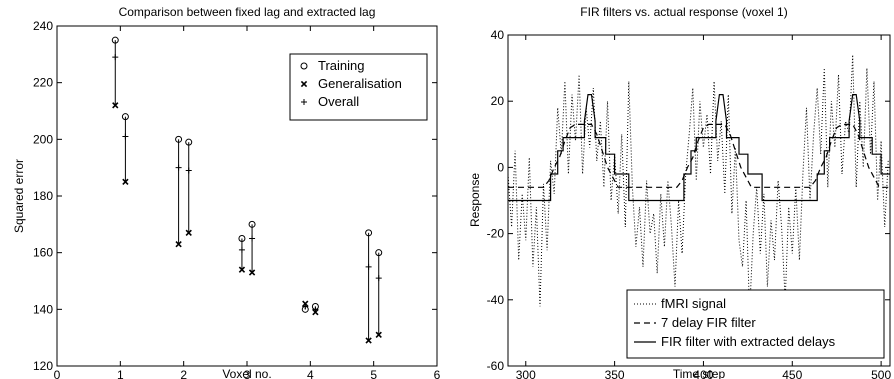 The width and height of the screenshot is (894, 379). I want to click on left-x-axis-label: Voxel no., so click(246, 373).